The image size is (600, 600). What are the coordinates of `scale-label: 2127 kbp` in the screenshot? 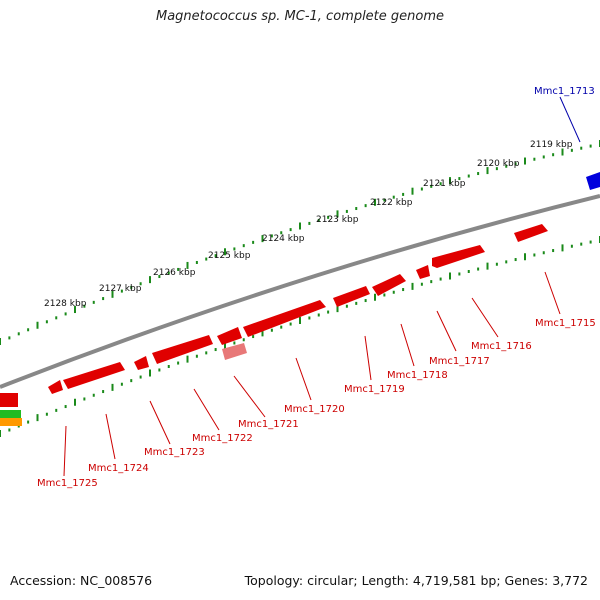 It's located at (120, 289).